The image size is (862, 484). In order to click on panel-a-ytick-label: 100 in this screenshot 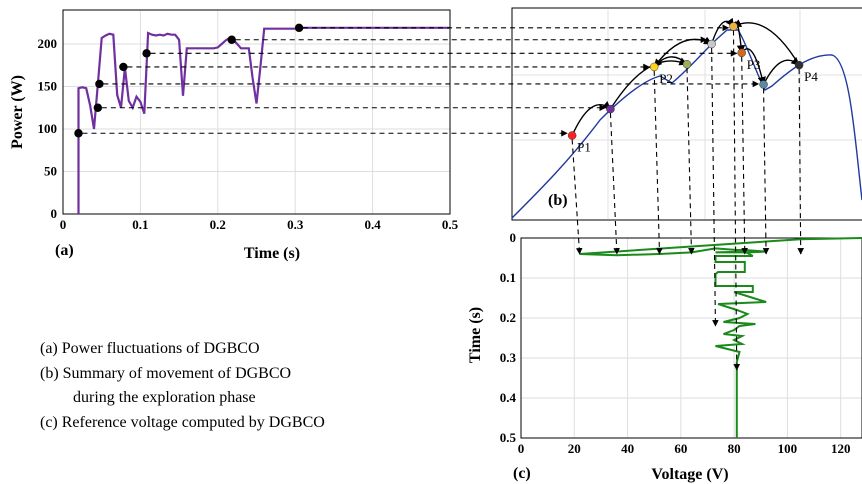, I will do `click(48, 128)`.